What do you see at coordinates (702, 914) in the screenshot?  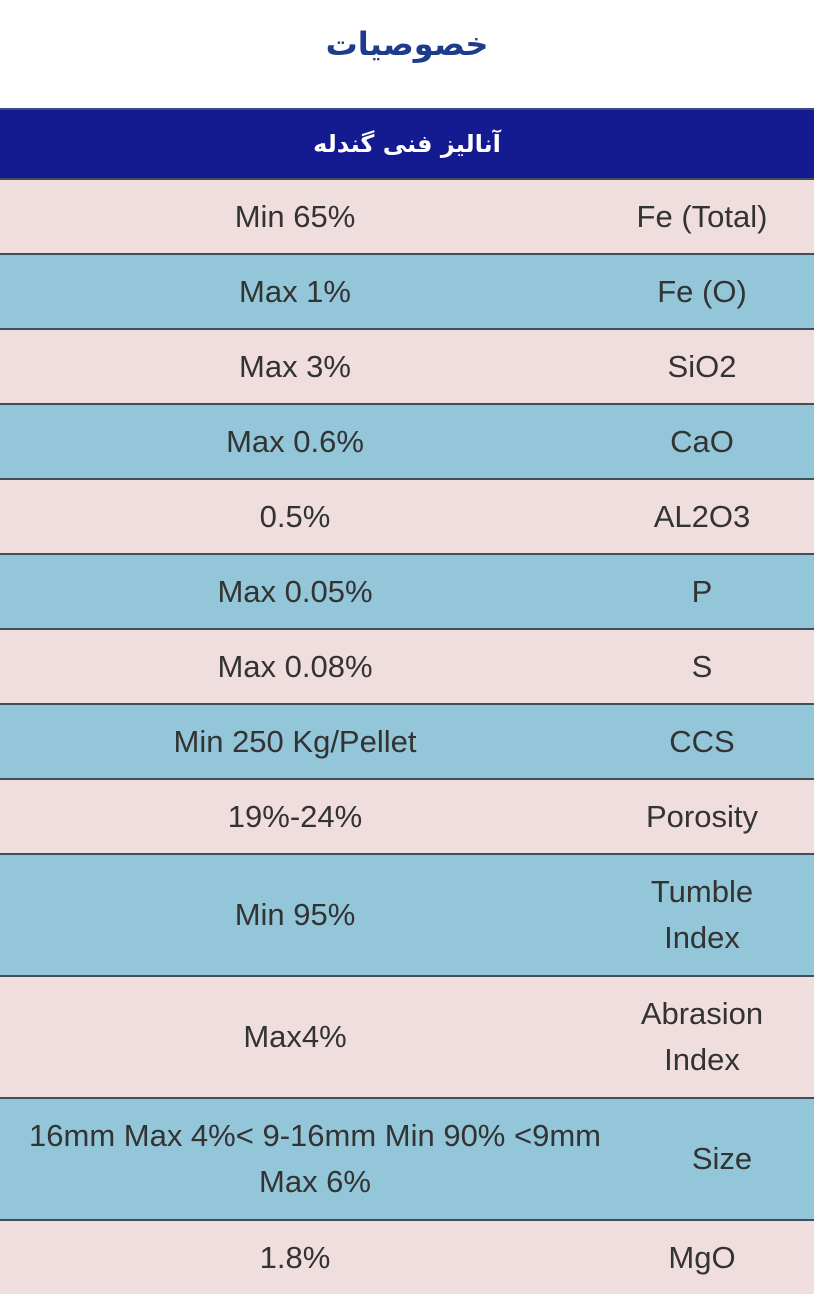 I see `spec-property: Tumble Index` at bounding box center [702, 914].